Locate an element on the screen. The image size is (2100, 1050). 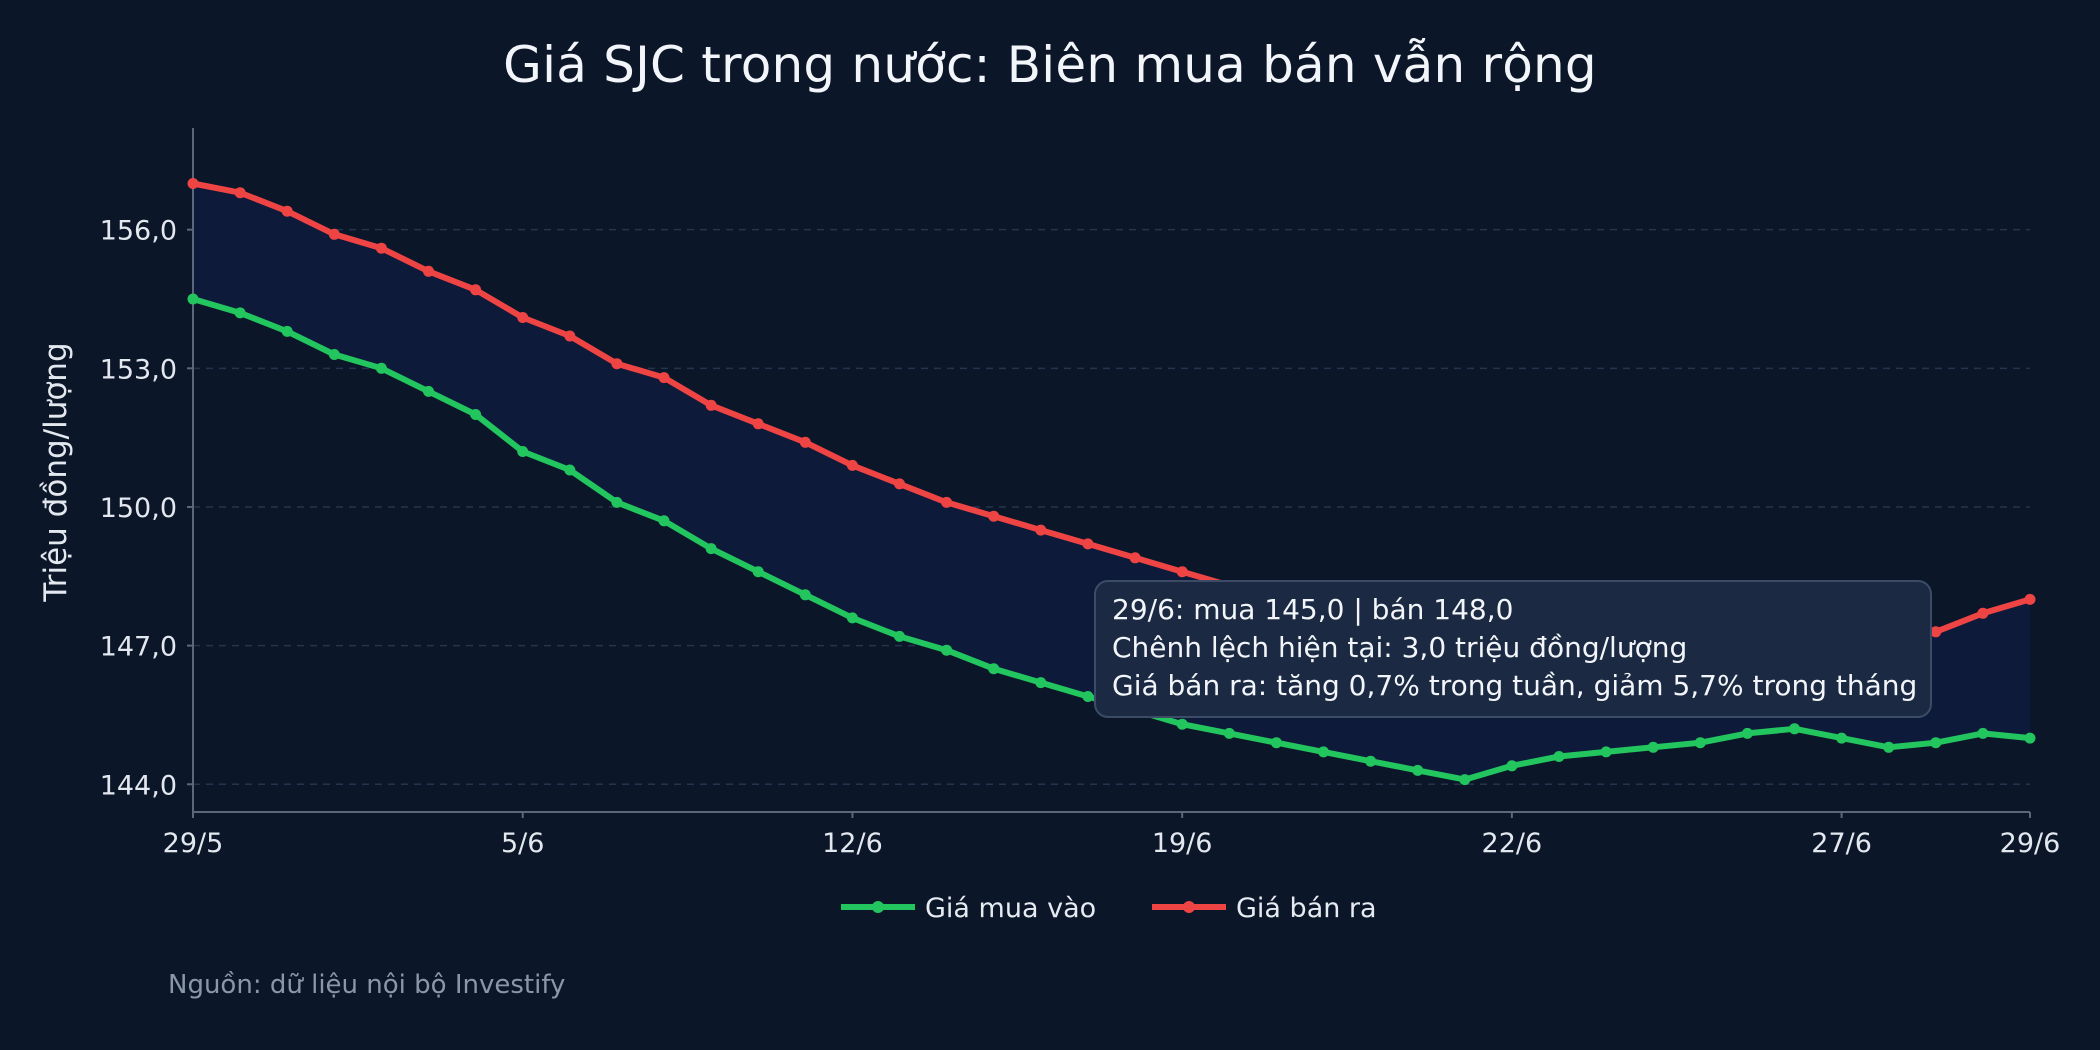
annotation-line-1: 29/6: mua 145,0 | bán 148,0 is located at coordinates (1313, 609).